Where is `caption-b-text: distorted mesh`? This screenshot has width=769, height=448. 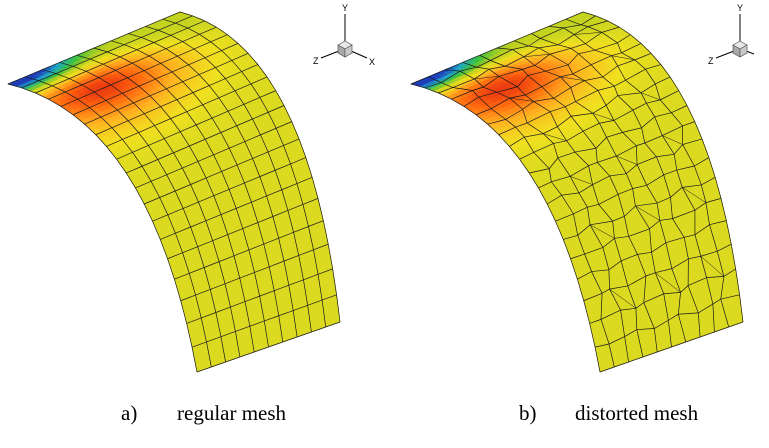 caption-b-text: distorted mesh is located at coordinates (637, 413).